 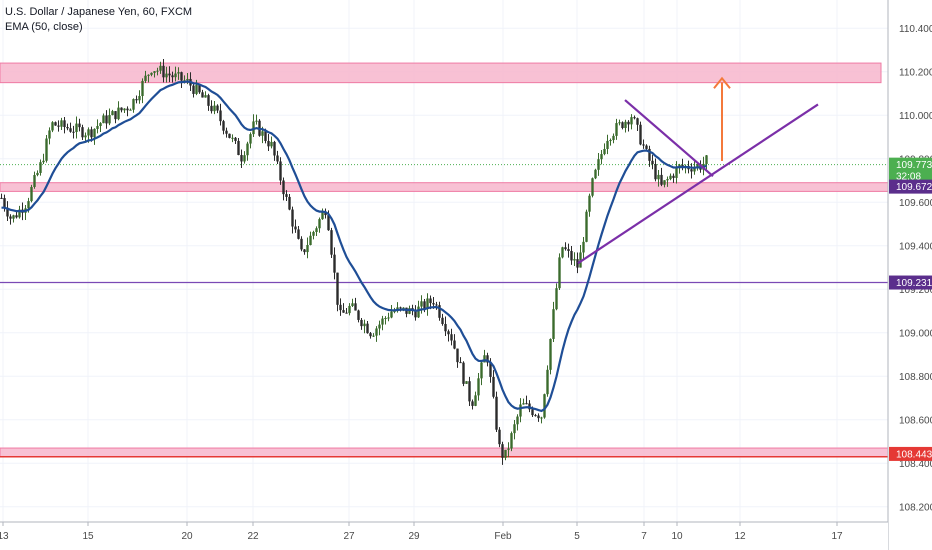 What do you see at coordinates (915, 420) in the screenshot?
I see `y-tick-label: 108.600` at bounding box center [915, 420].